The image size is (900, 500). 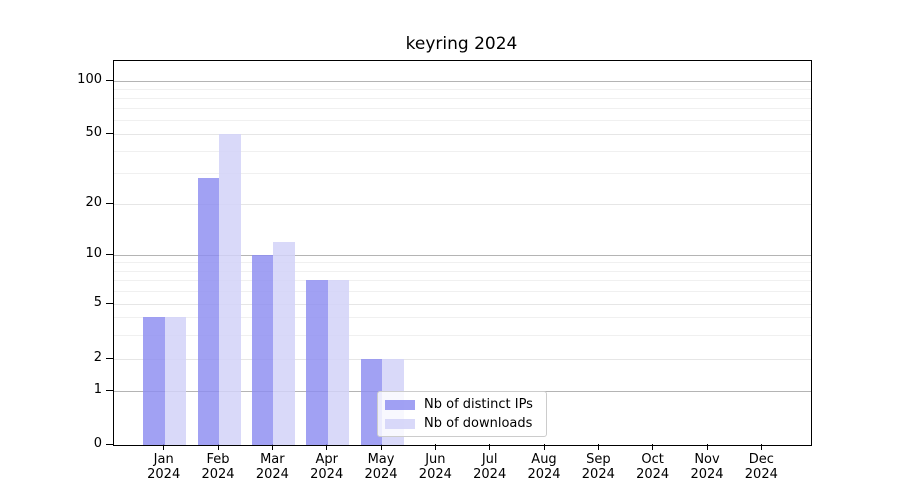 I want to click on x-tick-label: Jun 2024, so click(x=435, y=467).